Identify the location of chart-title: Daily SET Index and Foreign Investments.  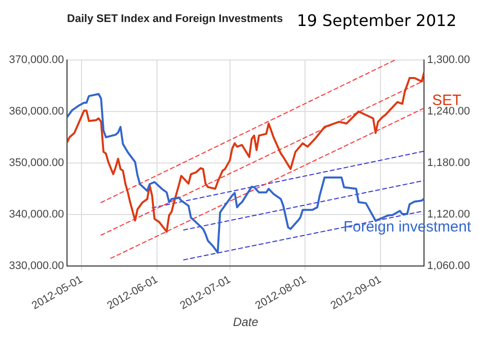
(175, 19).